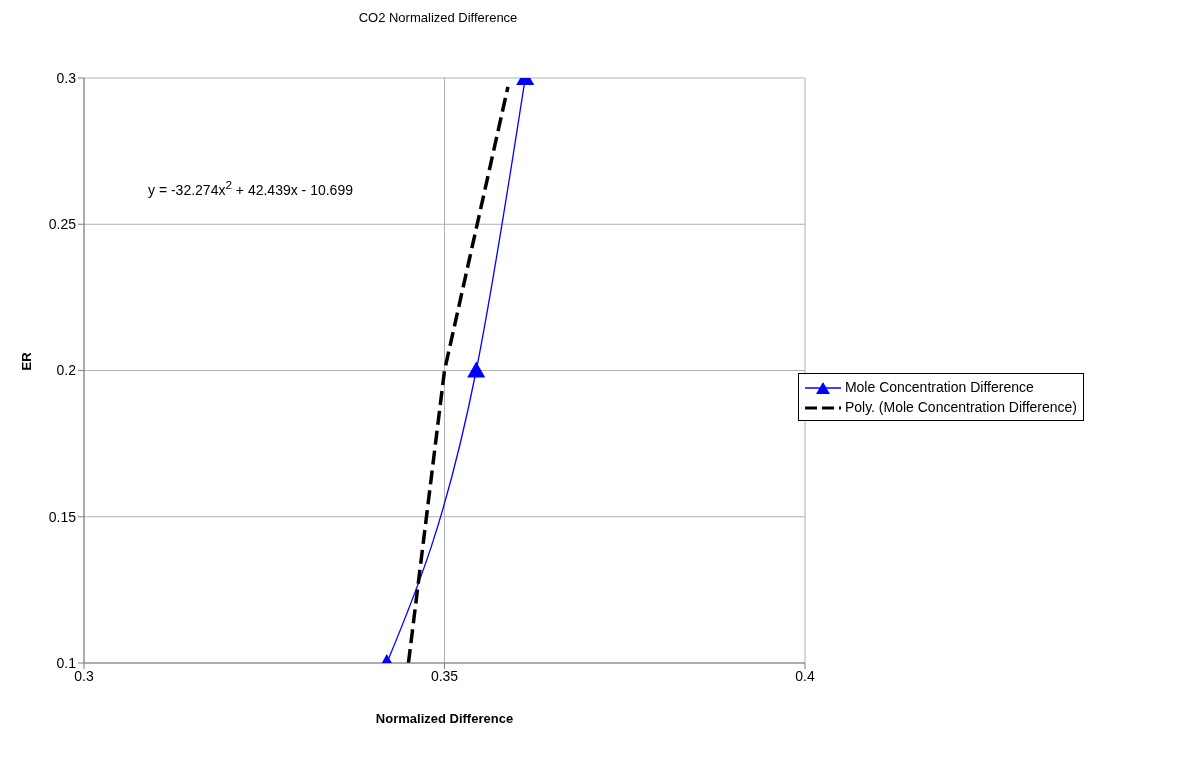 The height and width of the screenshot is (780, 1178). I want to click on y-tick-label: 0.1, so click(66, 662).